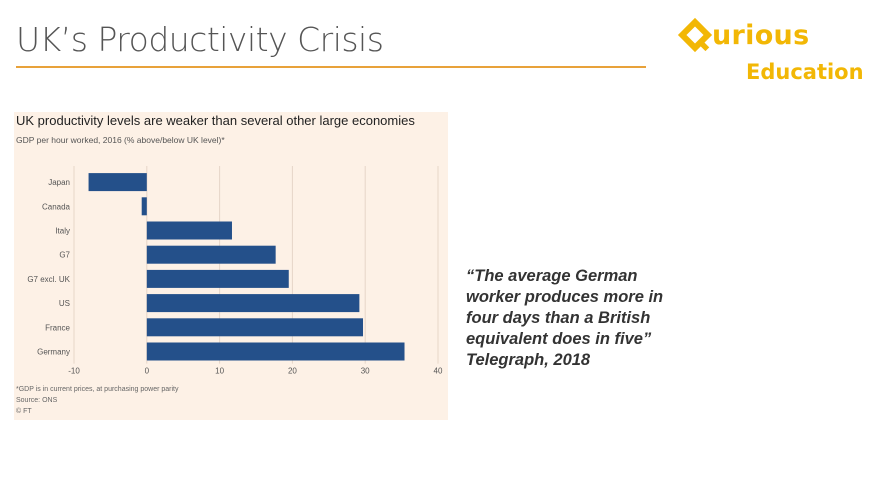  What do you see at coordinates (56, 206) in the screenshot?
I see `category-label: Canada` at bounding box center [56, 206].